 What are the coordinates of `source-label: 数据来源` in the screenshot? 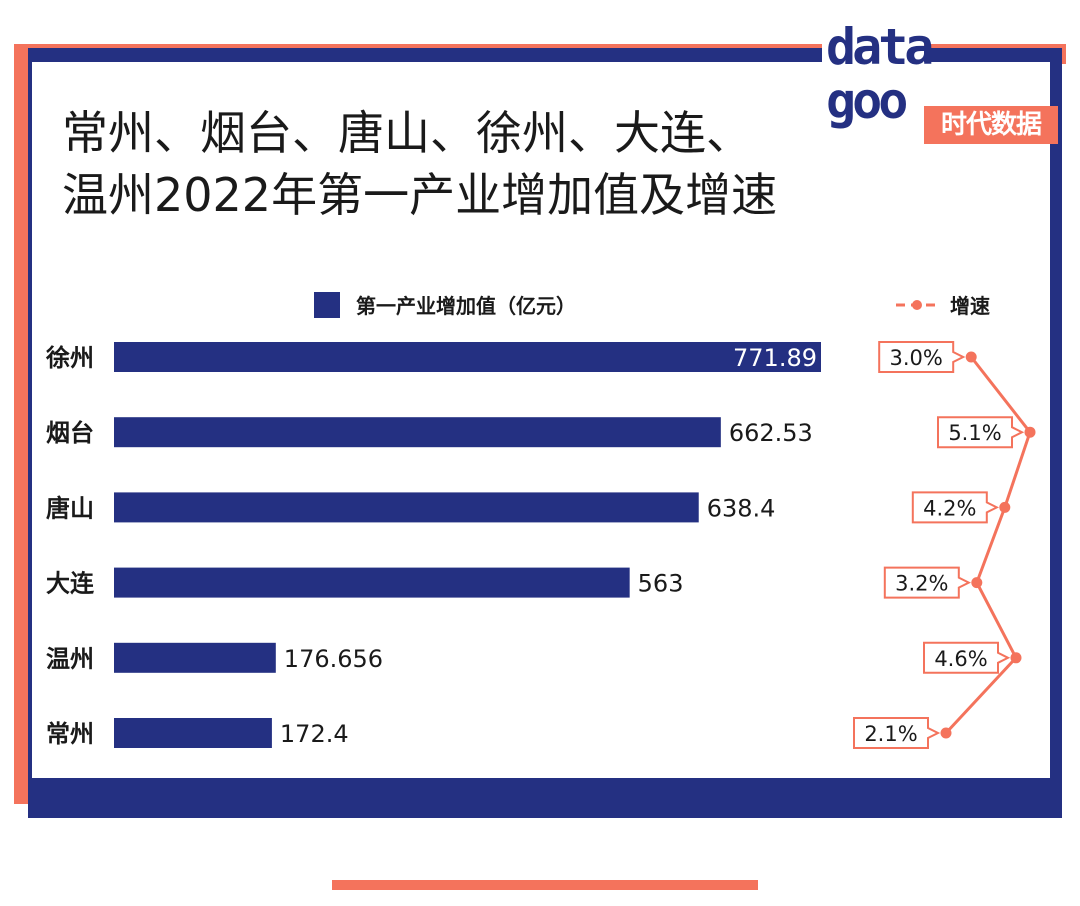 It's located at (465, 832).